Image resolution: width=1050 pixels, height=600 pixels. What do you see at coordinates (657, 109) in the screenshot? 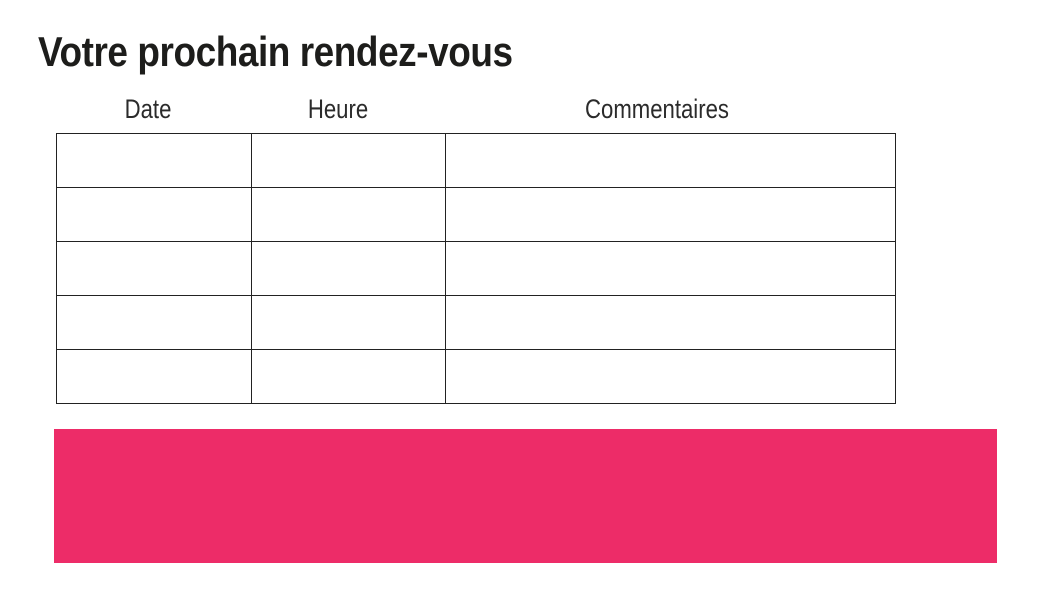
I see `column-header-commentaires: Commentaires` at bounding box center [657, 109].